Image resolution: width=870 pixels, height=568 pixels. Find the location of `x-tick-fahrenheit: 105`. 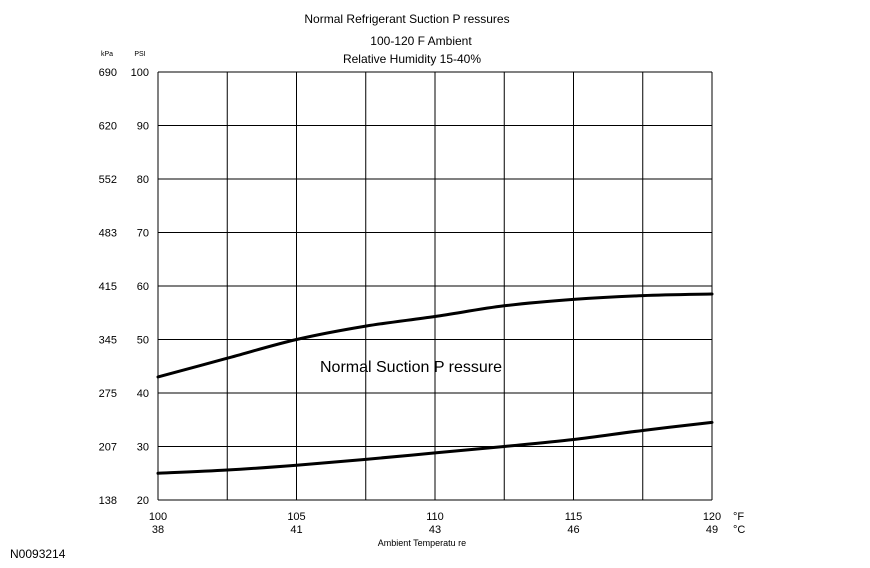

x-tick-fahrenheit: 105 is located at coordinates (296, 517).